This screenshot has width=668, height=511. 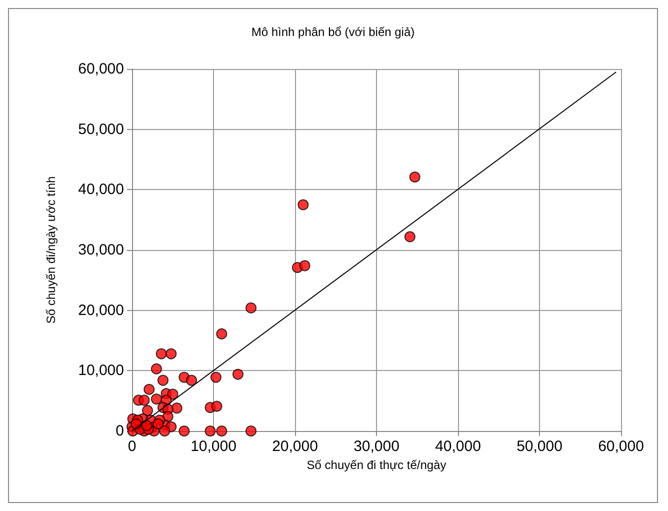 What do you see at coordinates (101, 69) in the screenshot?
I see `y-tick-label: 60,000` at bounding box center [101, 69].